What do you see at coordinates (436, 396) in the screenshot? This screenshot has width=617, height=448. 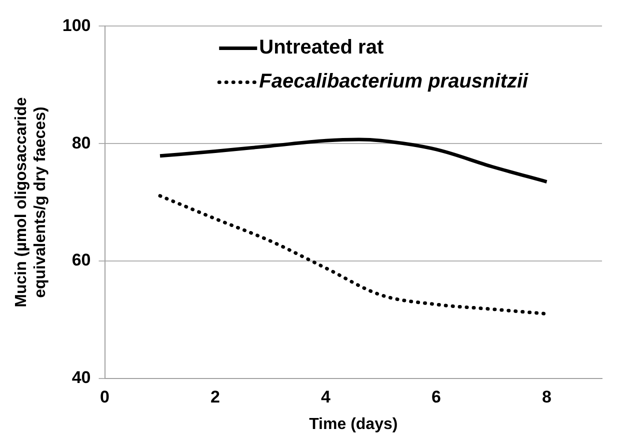 I see `x-tick-label: 6` at bounding box center [436, 396].